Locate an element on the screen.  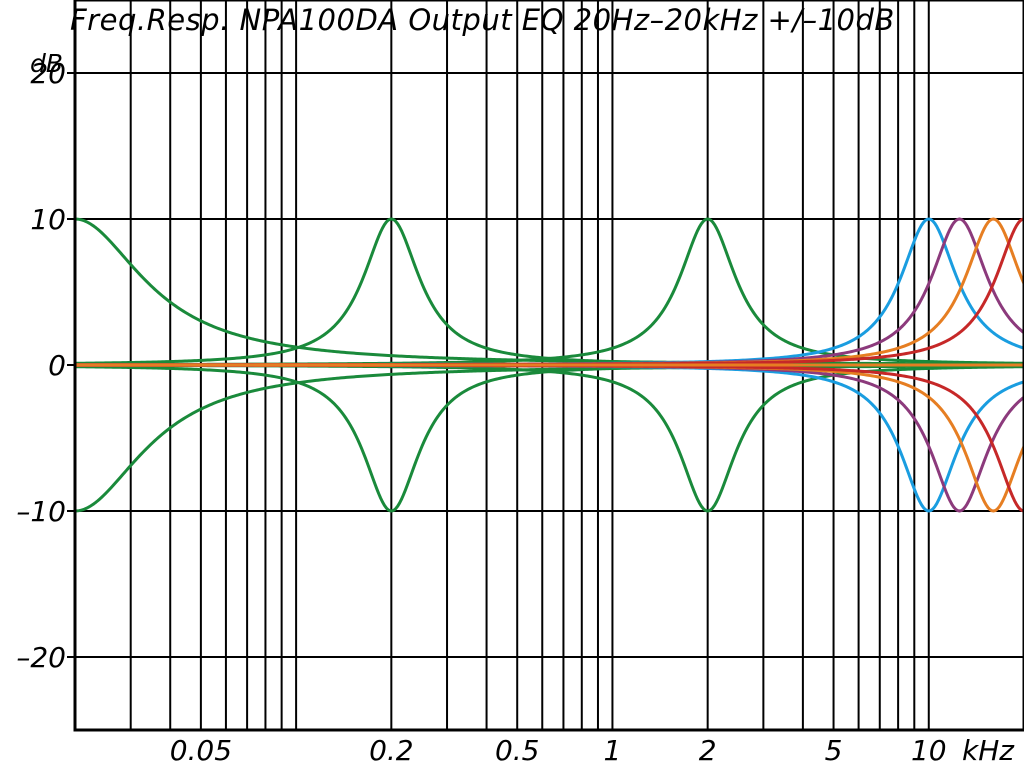
y-tick-label: 10 is located at coordinates (48, 219).